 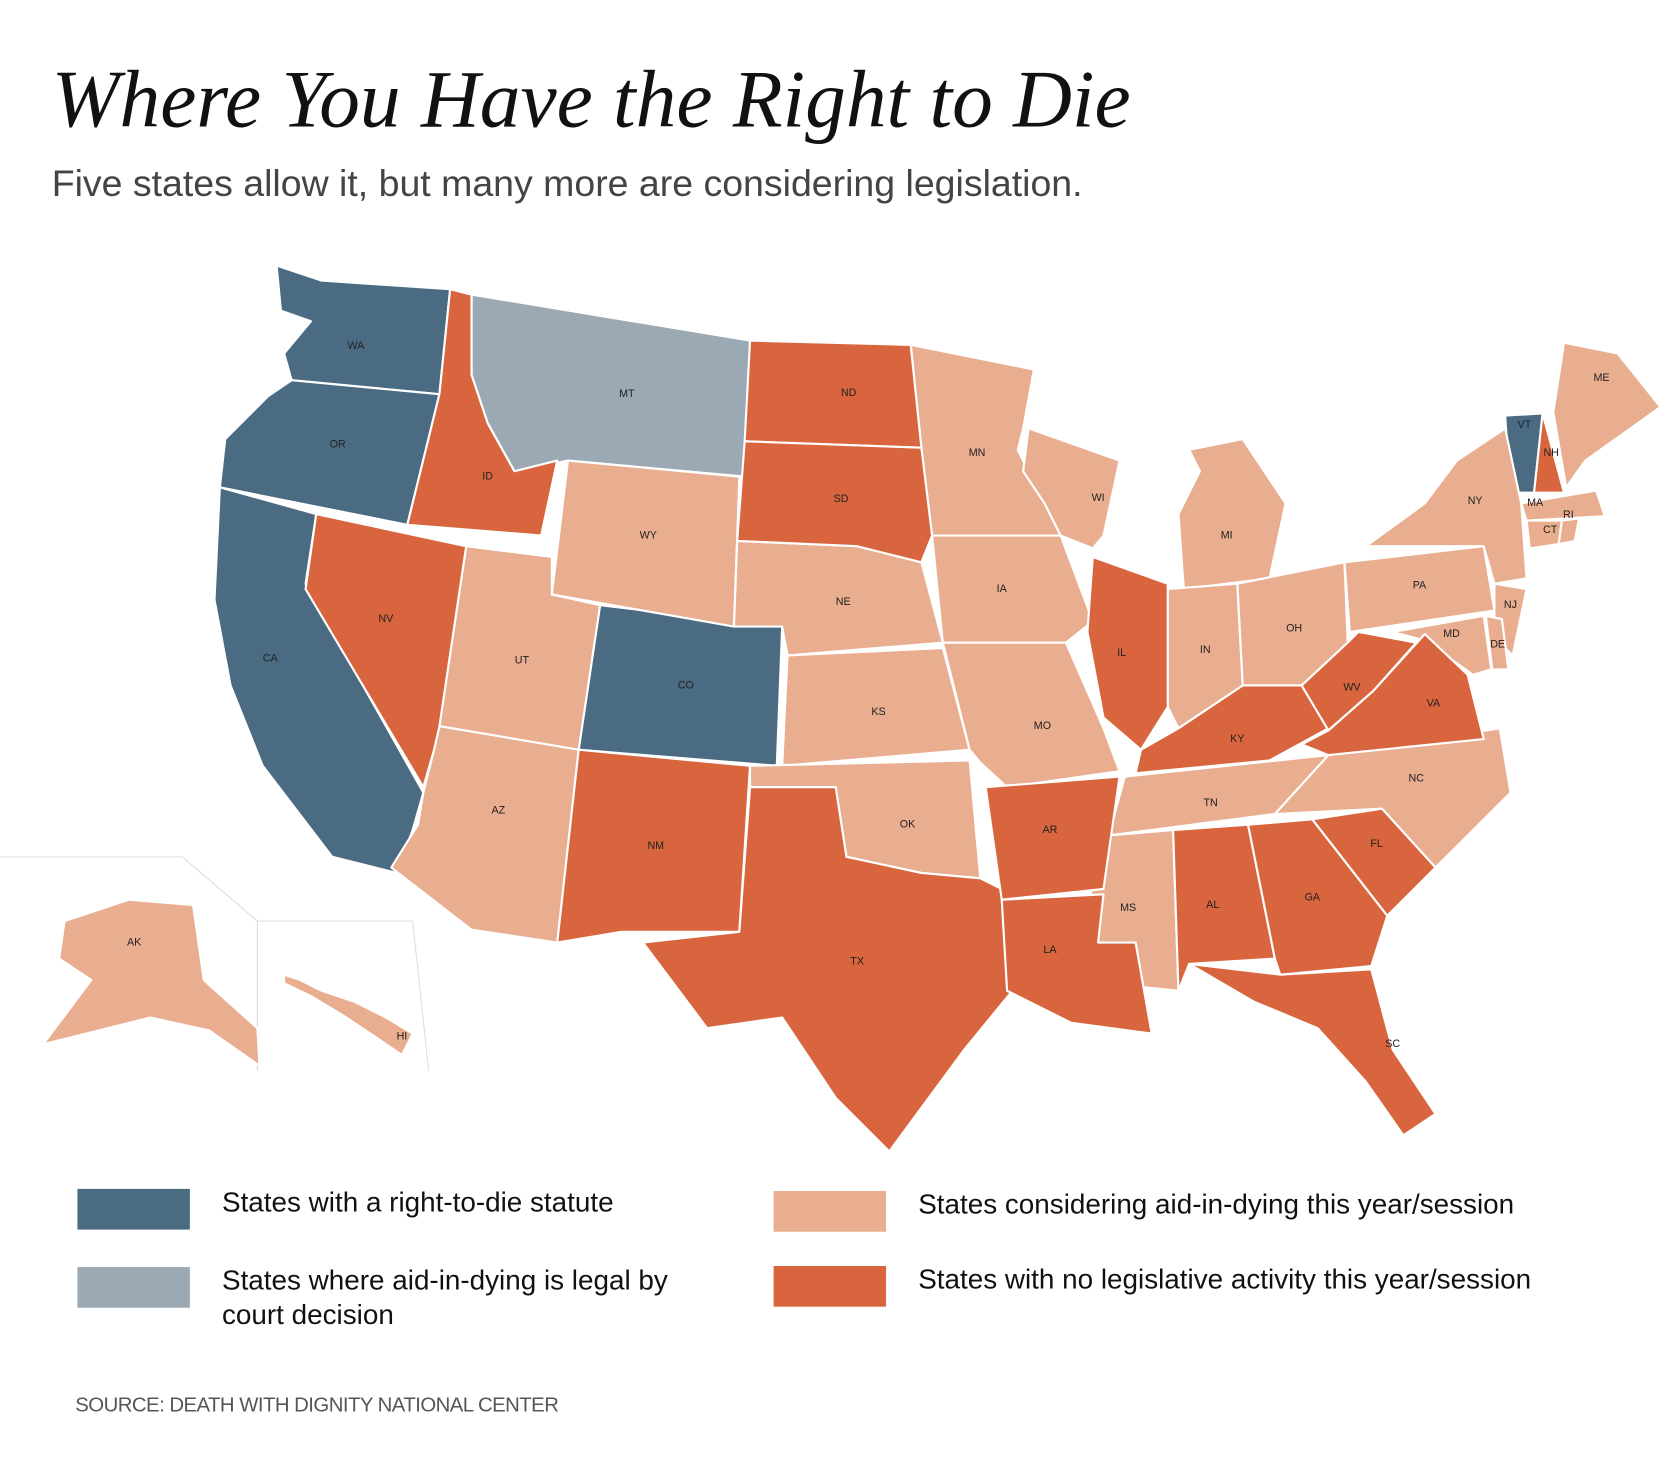 What do you see at coordinates (1227, 535) in the screenshot?
I see `state-label: MI` at bounding box center [1227, 535].